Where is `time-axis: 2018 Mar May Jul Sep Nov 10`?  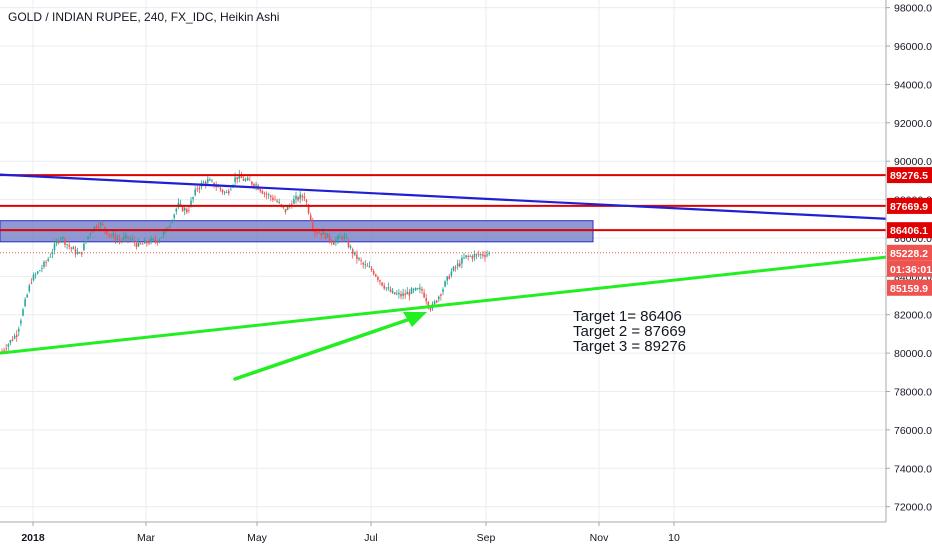 time-axis: 2018 Mar May Jul Sep Nov 10 is located at coordinates (466, 535).